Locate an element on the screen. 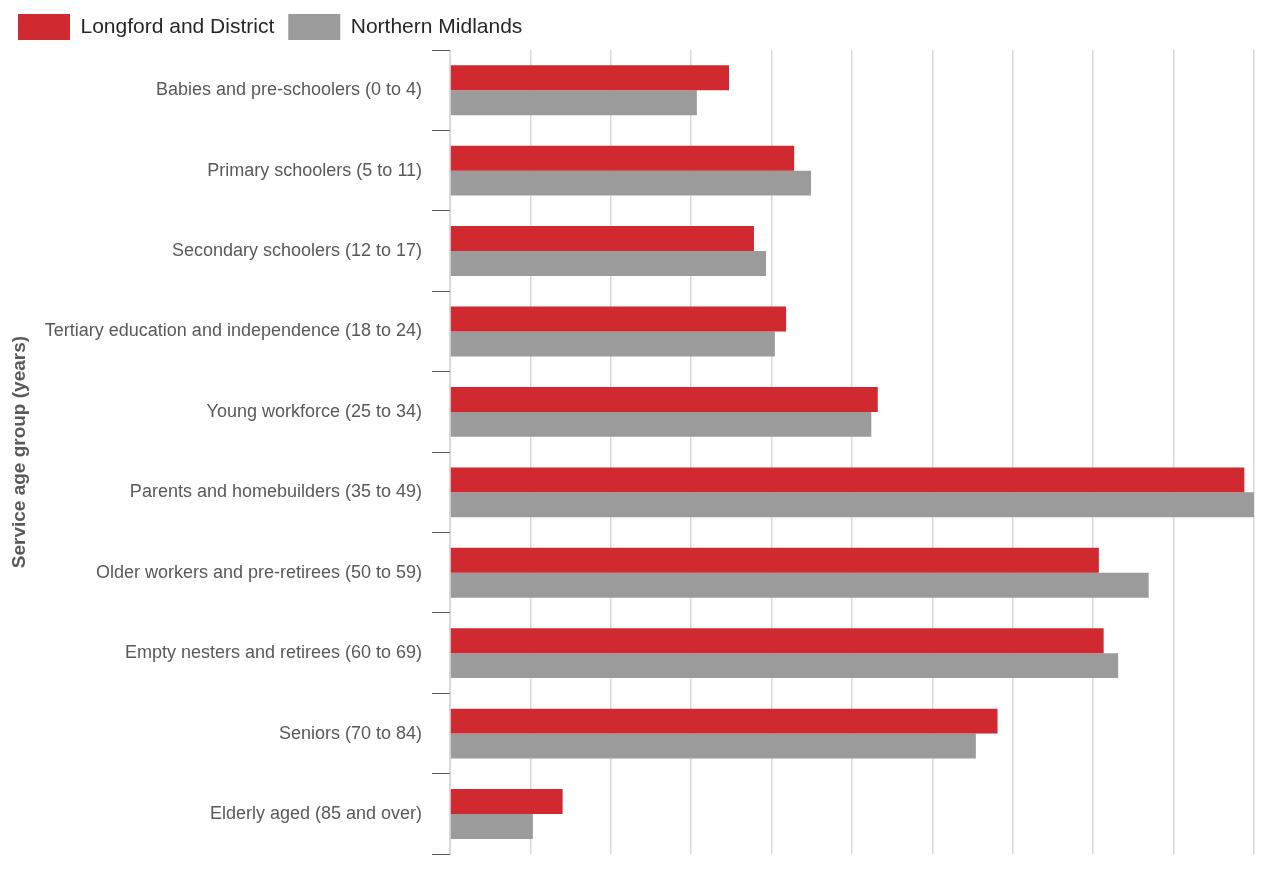  y-tick-label: Young workforce (25 to 34) is located at coordinates (314, 410).